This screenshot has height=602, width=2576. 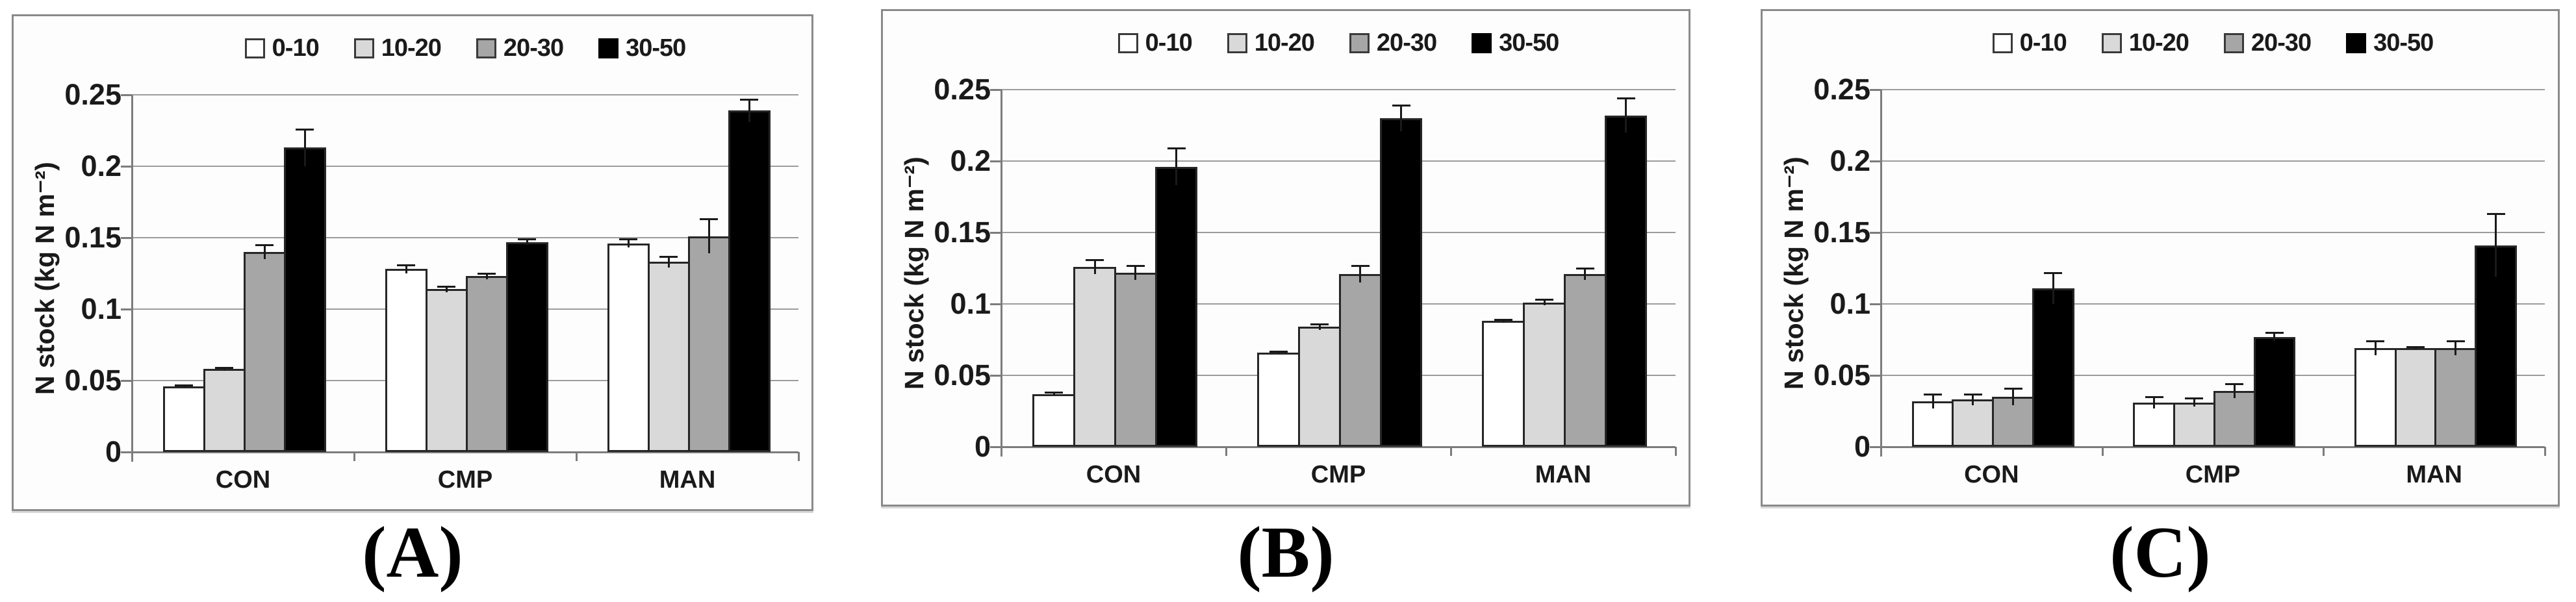 I want to click on x-category-label: MAN, so click(x=1563, y=474).